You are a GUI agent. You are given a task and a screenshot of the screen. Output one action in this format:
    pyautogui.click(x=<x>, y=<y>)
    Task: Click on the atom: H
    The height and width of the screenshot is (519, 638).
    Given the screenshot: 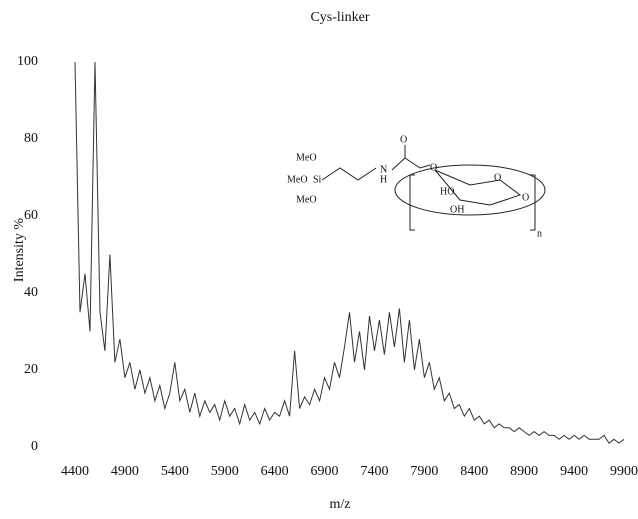 What is the action you would take?
    pyautogui.click(x=383, y=179)
    